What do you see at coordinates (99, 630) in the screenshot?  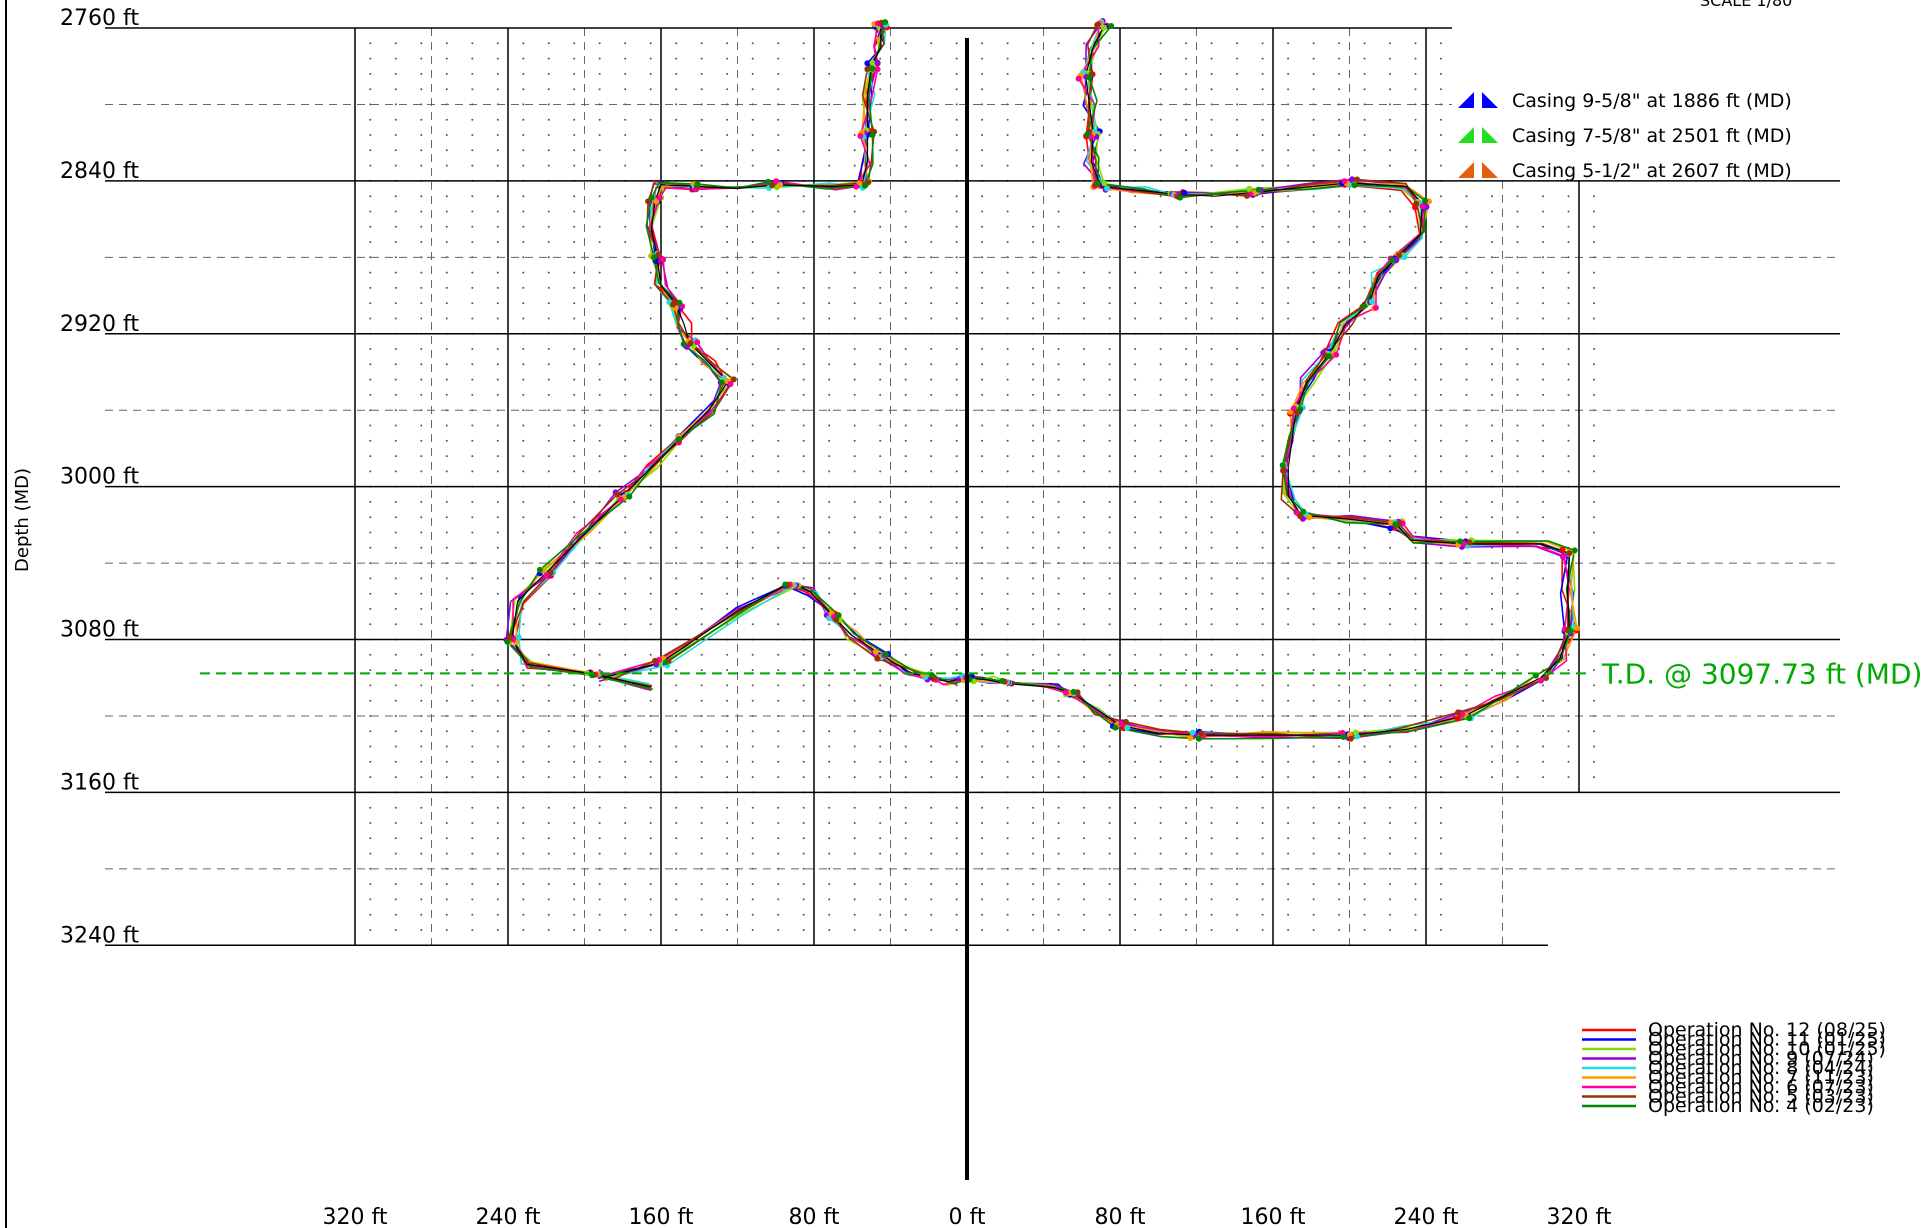 I see `y-tick-label: 3080 ft` at bounding box center [99, 630].